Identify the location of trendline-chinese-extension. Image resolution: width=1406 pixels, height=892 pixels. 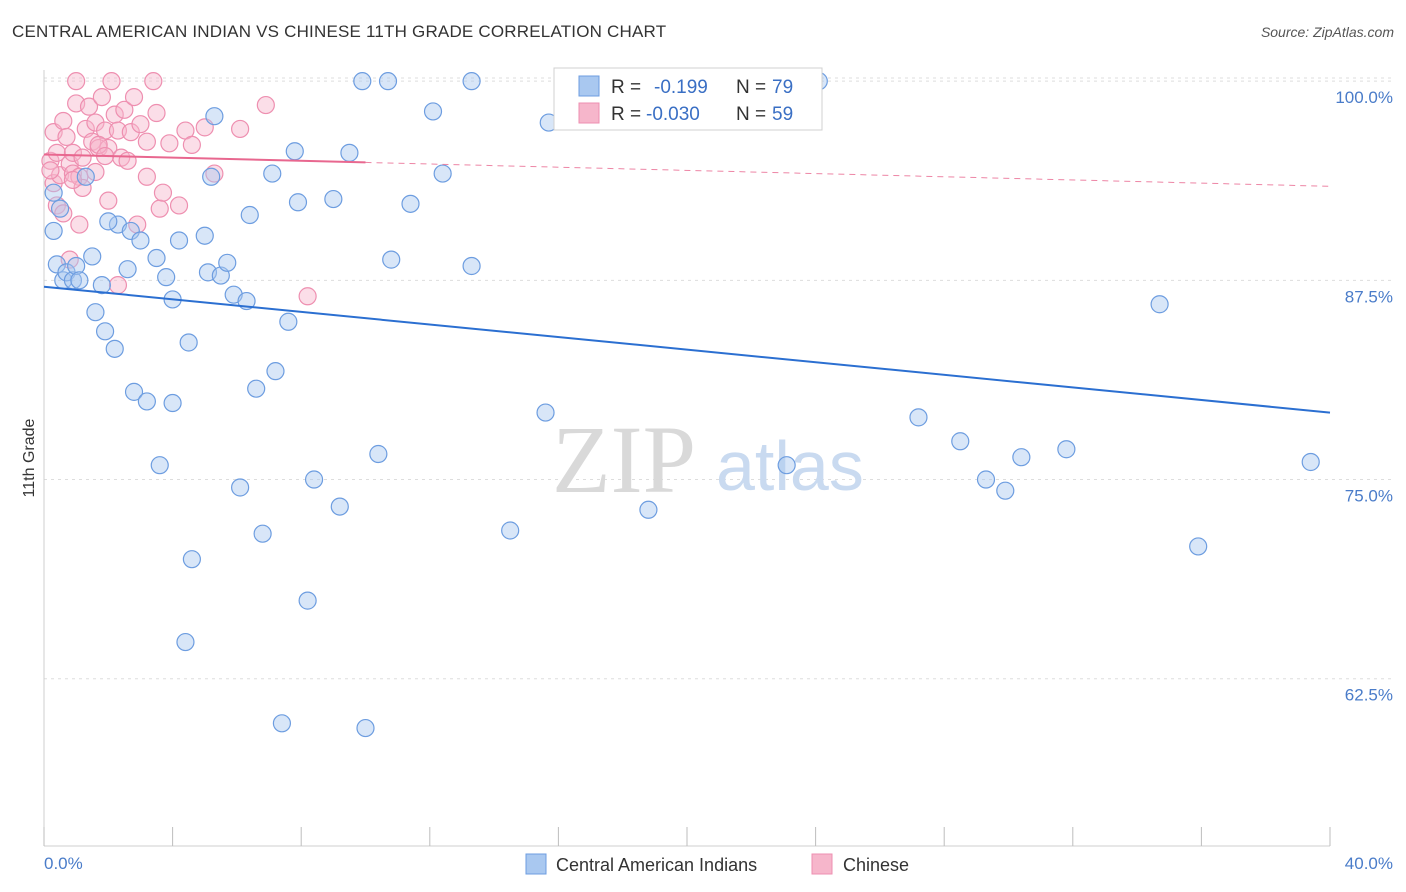
(848, 174).